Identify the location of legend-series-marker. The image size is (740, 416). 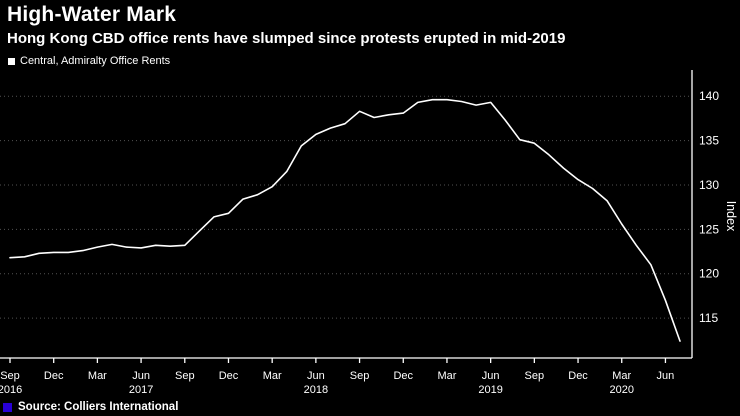
(11, 61).